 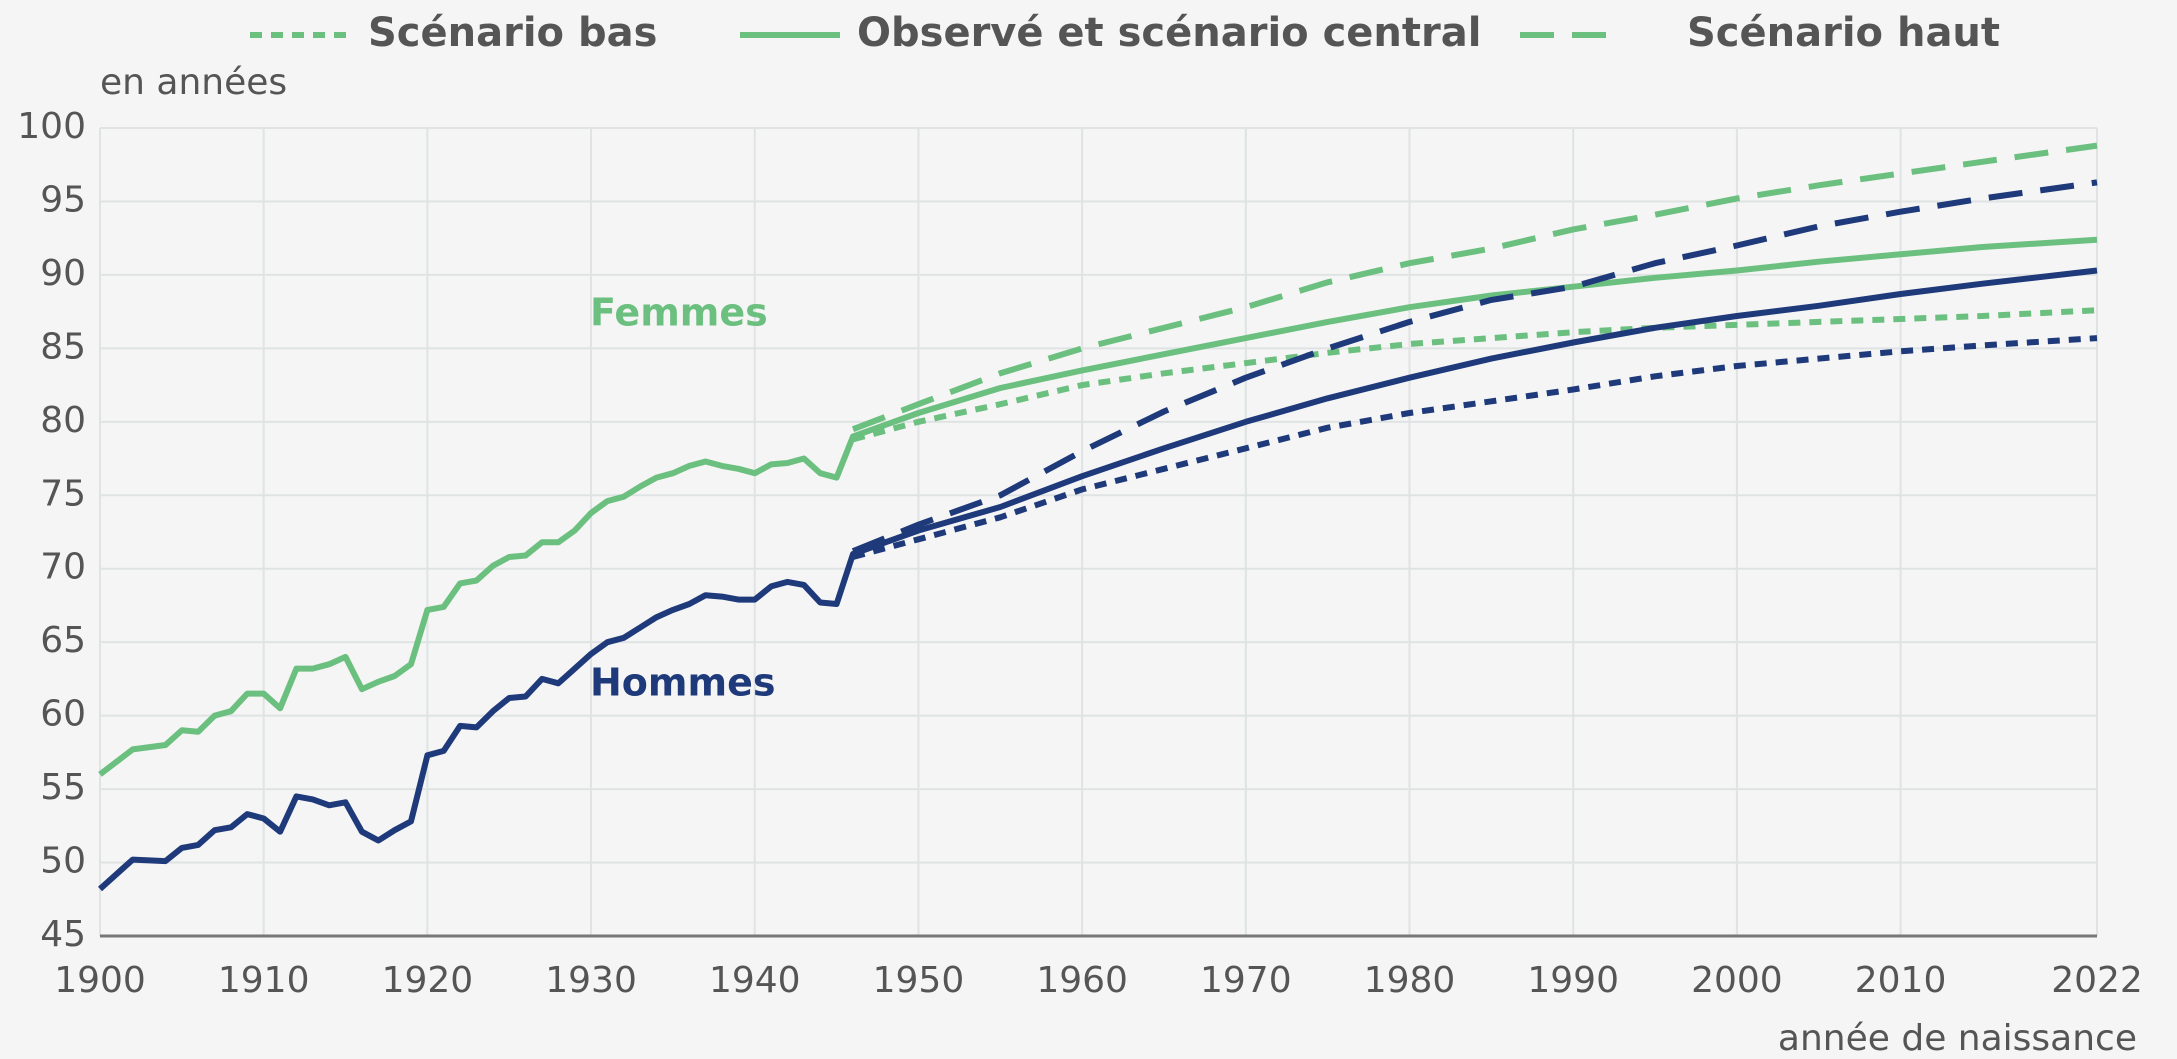 What do you see at coordinates (683, 683) in the screenshot?
I see `series-annotation: Hommes` at bounding box center [683, 683].